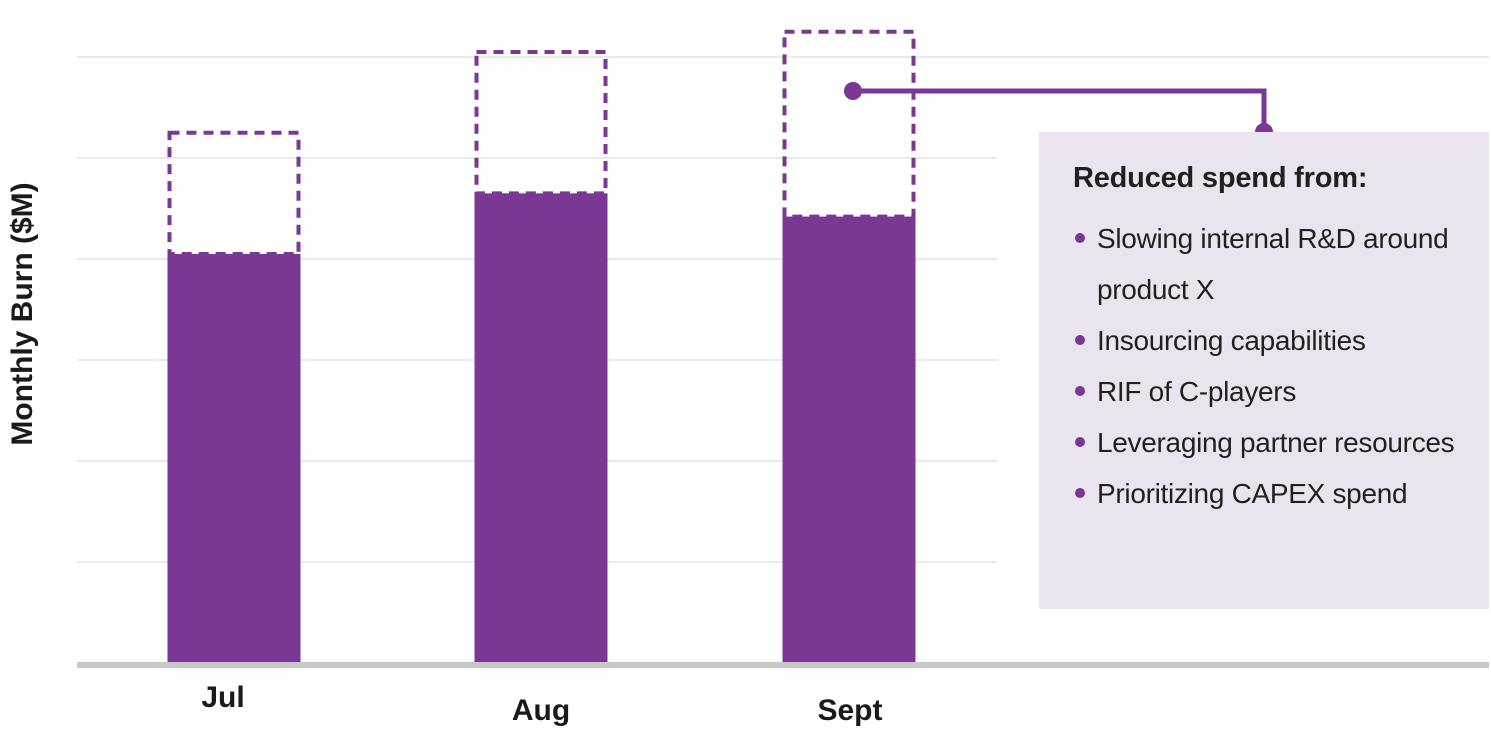 This screenshot has width=1491, height=730. I want to click on reduced-spend-outline-aug, so click(541, 122).